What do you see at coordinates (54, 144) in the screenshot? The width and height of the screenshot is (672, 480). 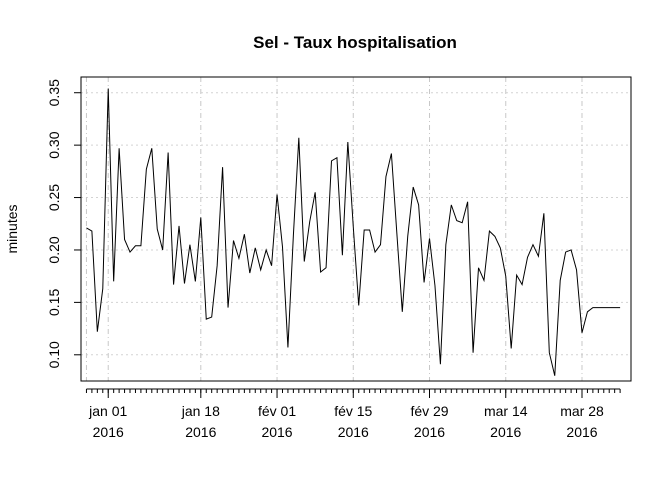 I see `y-tick-label: 0.30` at bounding box center [54, 144].